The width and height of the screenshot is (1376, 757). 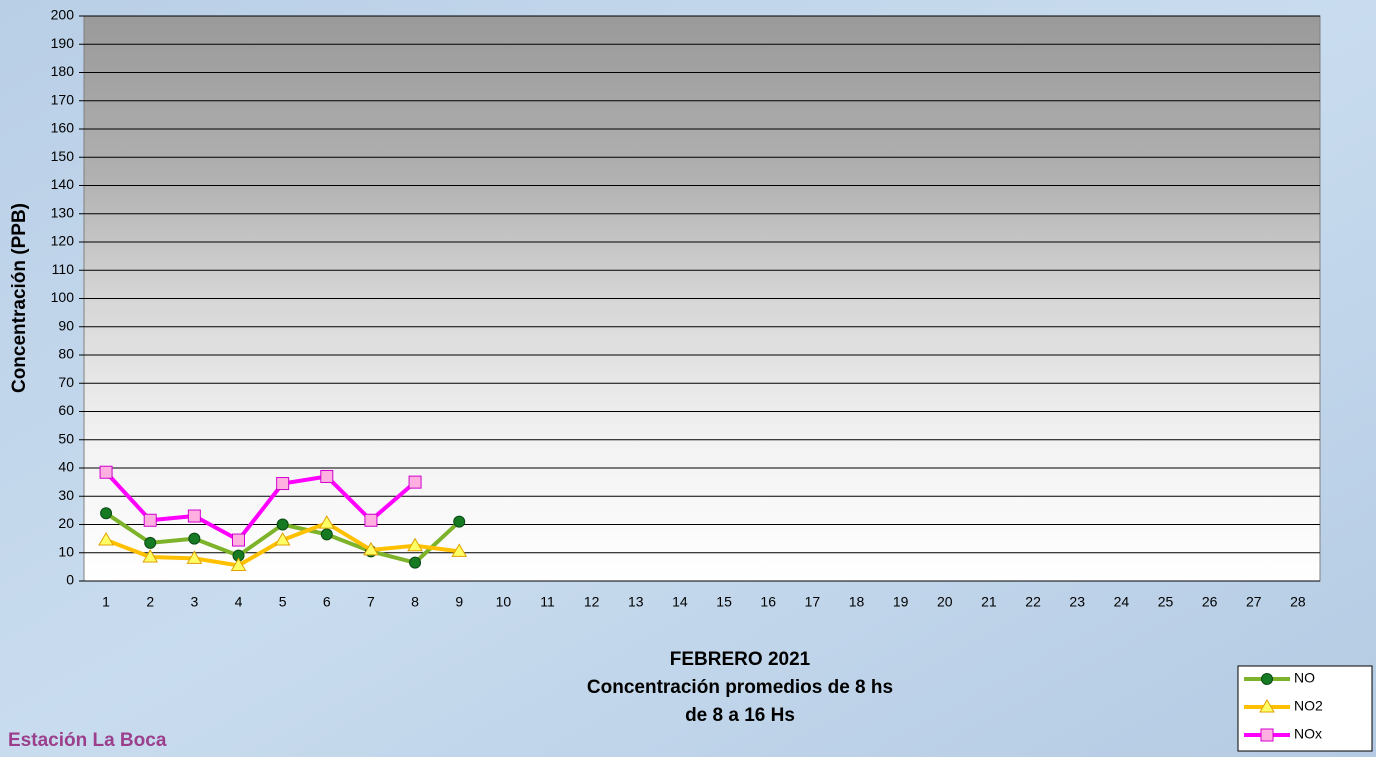 I want to click on x-tick-label: 1, so click(x=106, y=602).